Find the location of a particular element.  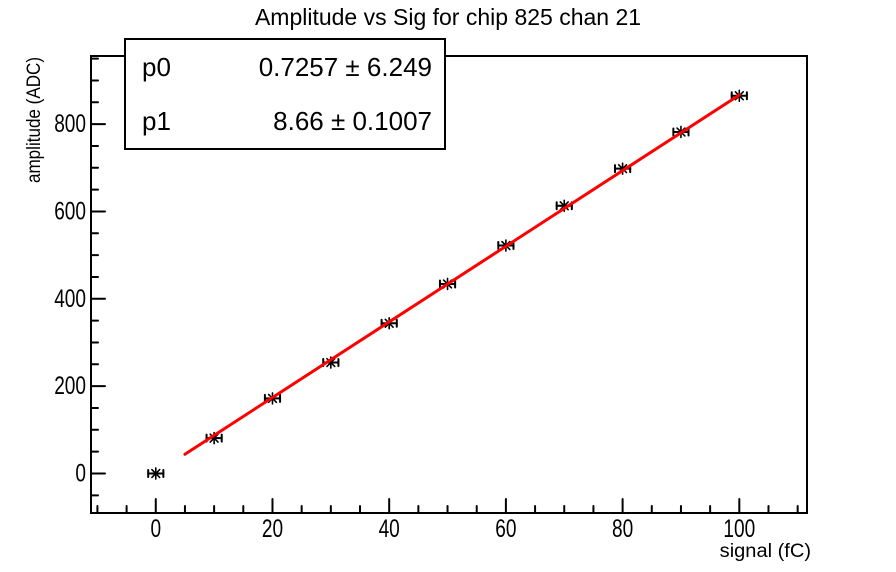

param-value: 0.7257 ± 6.249 is located at coordinates (345, 66).